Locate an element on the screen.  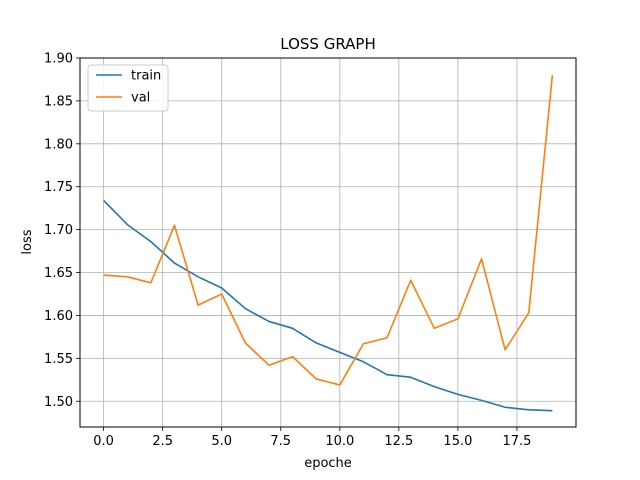
y-axis-label: loss is located at coordinates (27, 241).